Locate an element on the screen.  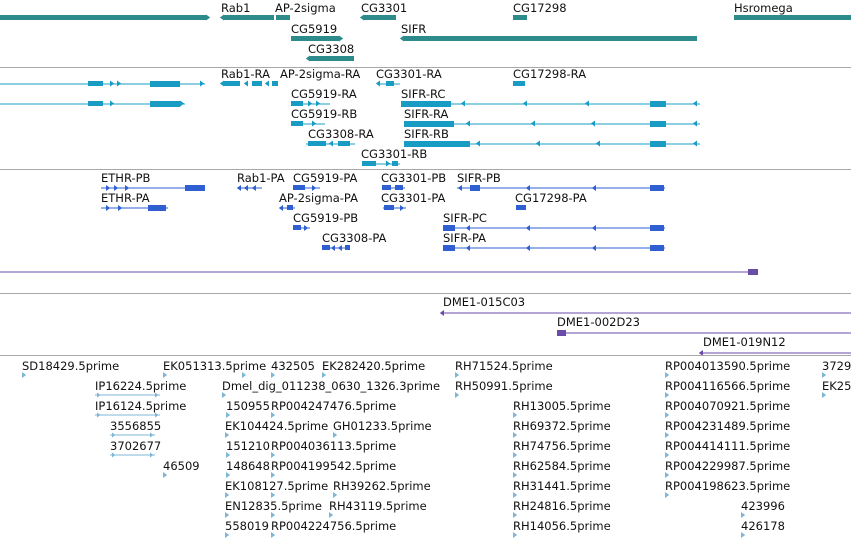
transcript-label: ETHR-PA is located at coordinates (125, 198).